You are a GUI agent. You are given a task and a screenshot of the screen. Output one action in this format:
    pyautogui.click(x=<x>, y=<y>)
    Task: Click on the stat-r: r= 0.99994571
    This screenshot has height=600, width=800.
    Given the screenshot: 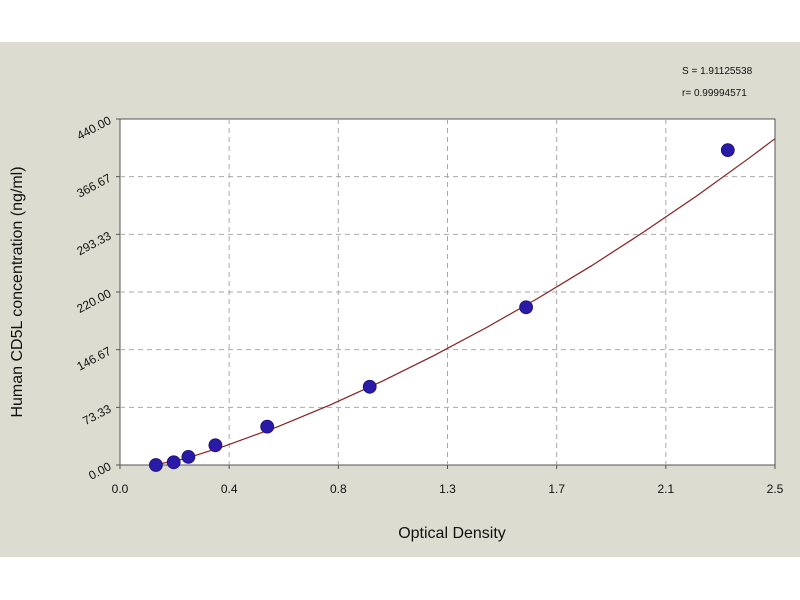 What is the action you would take?
    pyautogui.click(x=714, y=93)
    